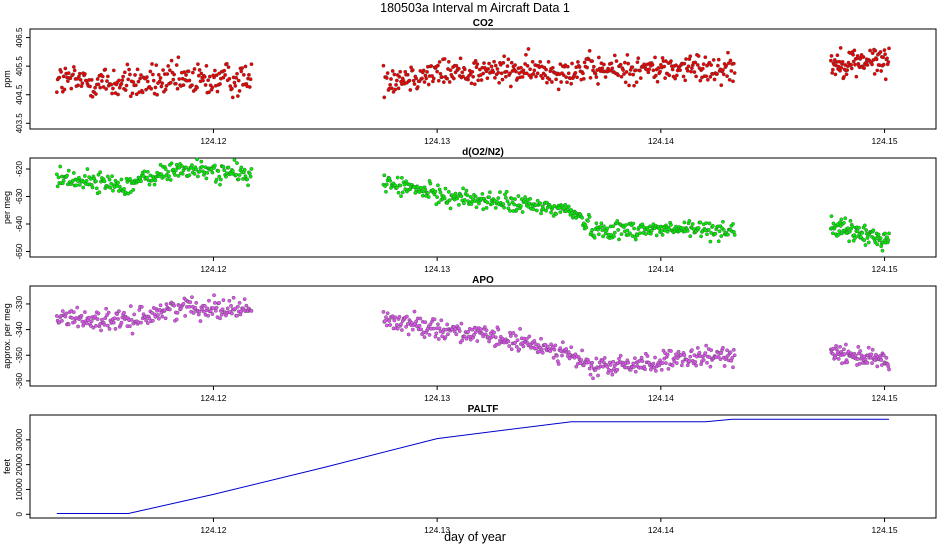  Describe the element at coordinates (483, 280) in the screenshot. I see `apo-panel-title: APO` at that location.